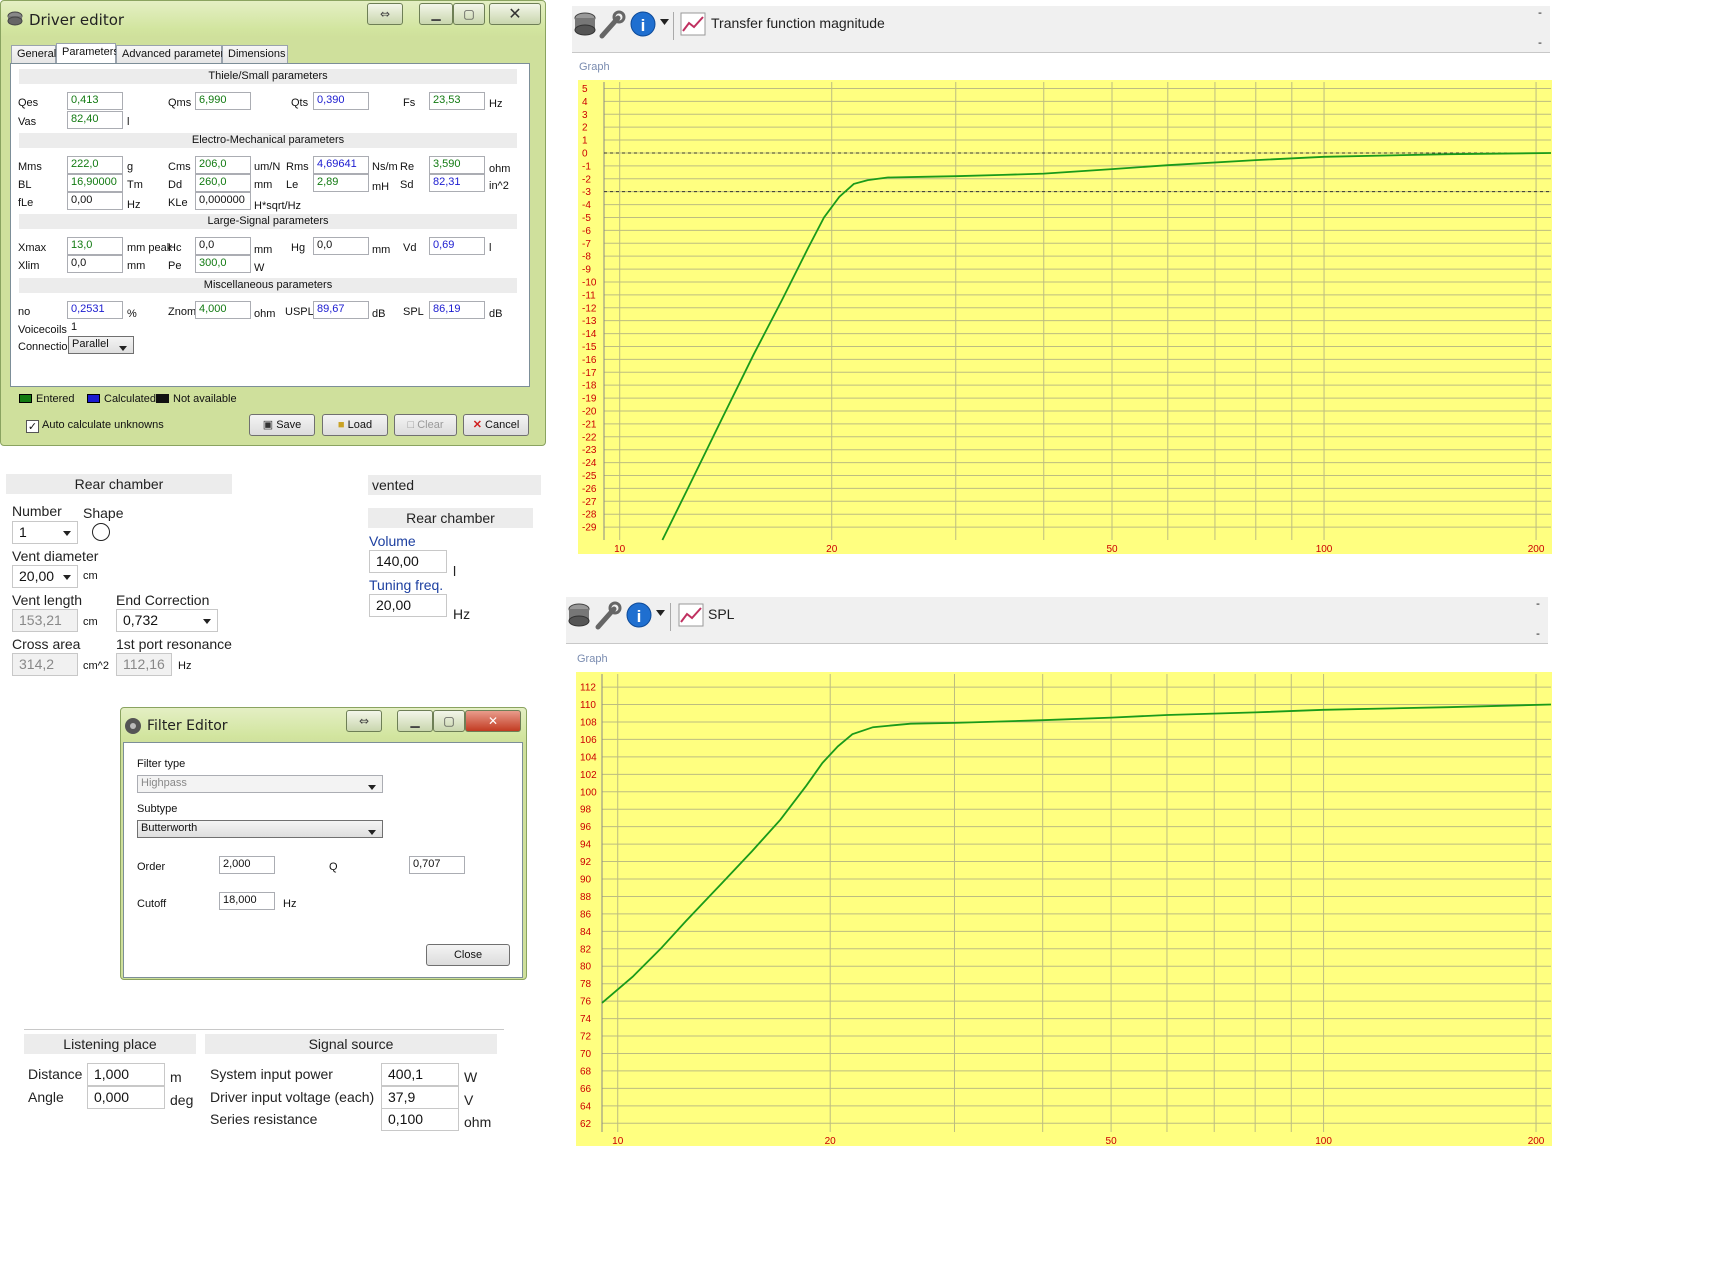 The image size is (1734, 1288). Describe the element at coordinates (265, 314) in the screenshot. I see `znom-unit: ohm` at that location.